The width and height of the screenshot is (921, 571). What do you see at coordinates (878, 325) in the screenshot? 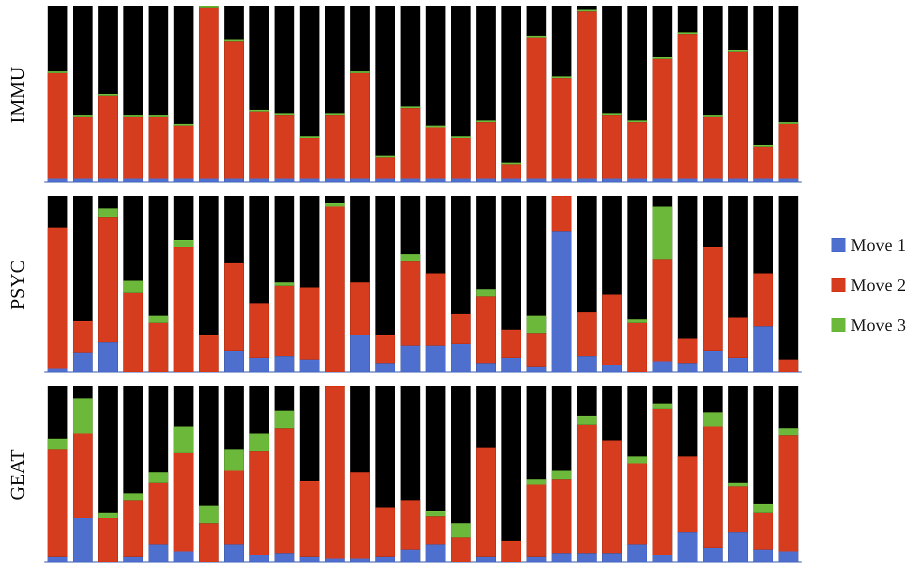
I see `legend-label: Move 3` at bounding box center [878, 325].